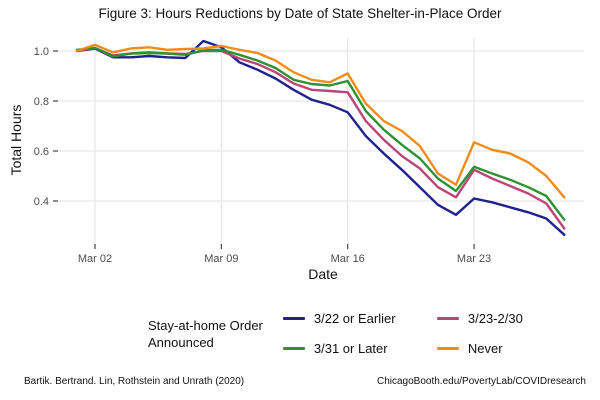 This screenshot has width=600, height=400. What do you see at coordinates (221, 259) in the screenshot?
I see `x-tick-label: Mar 09` at bounding box center [221, 259].